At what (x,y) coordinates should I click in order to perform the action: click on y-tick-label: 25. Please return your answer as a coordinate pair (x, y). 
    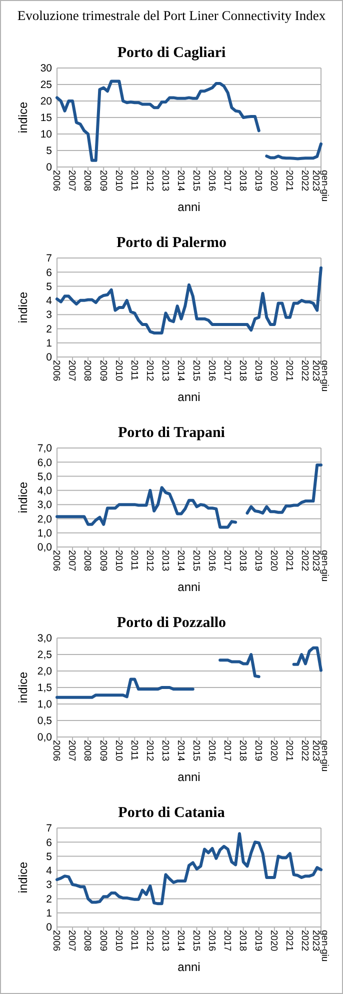
    Looking at the image, I should click on (46, 85).